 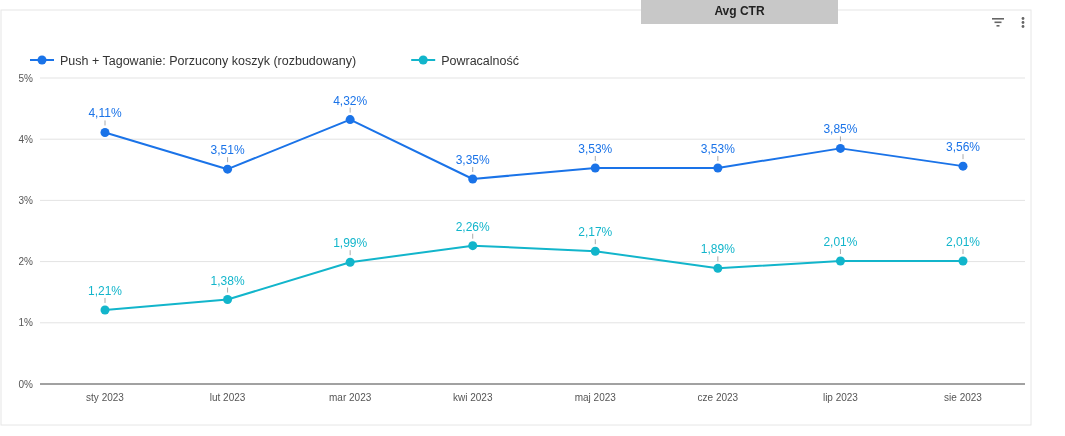 I want to click on data-label: 3,56%, so click(x=963, y=147).